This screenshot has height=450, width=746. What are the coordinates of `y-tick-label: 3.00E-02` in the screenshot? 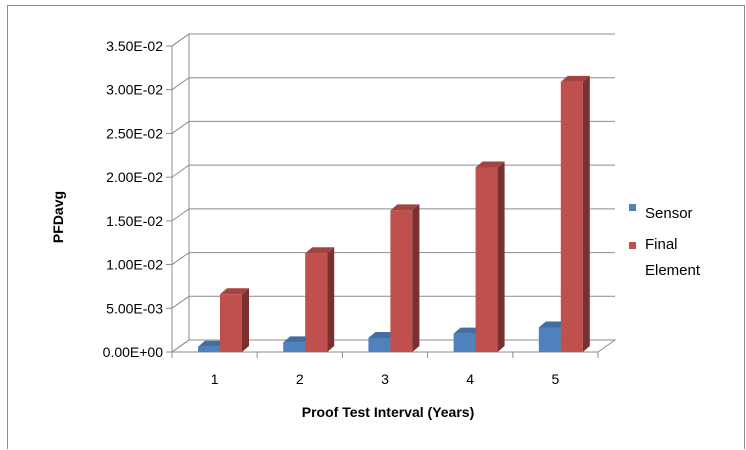 It's located at (134, 90).